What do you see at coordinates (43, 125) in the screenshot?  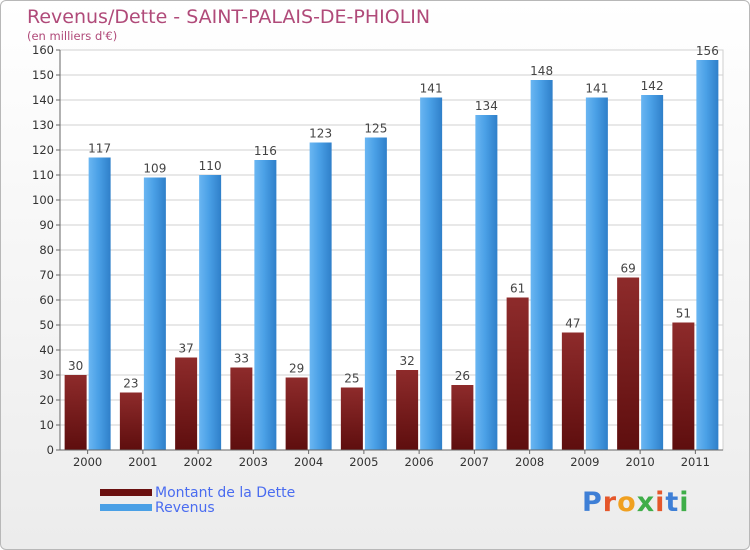 I see `y-tick-label: 130` at bounding box center [43, 125].